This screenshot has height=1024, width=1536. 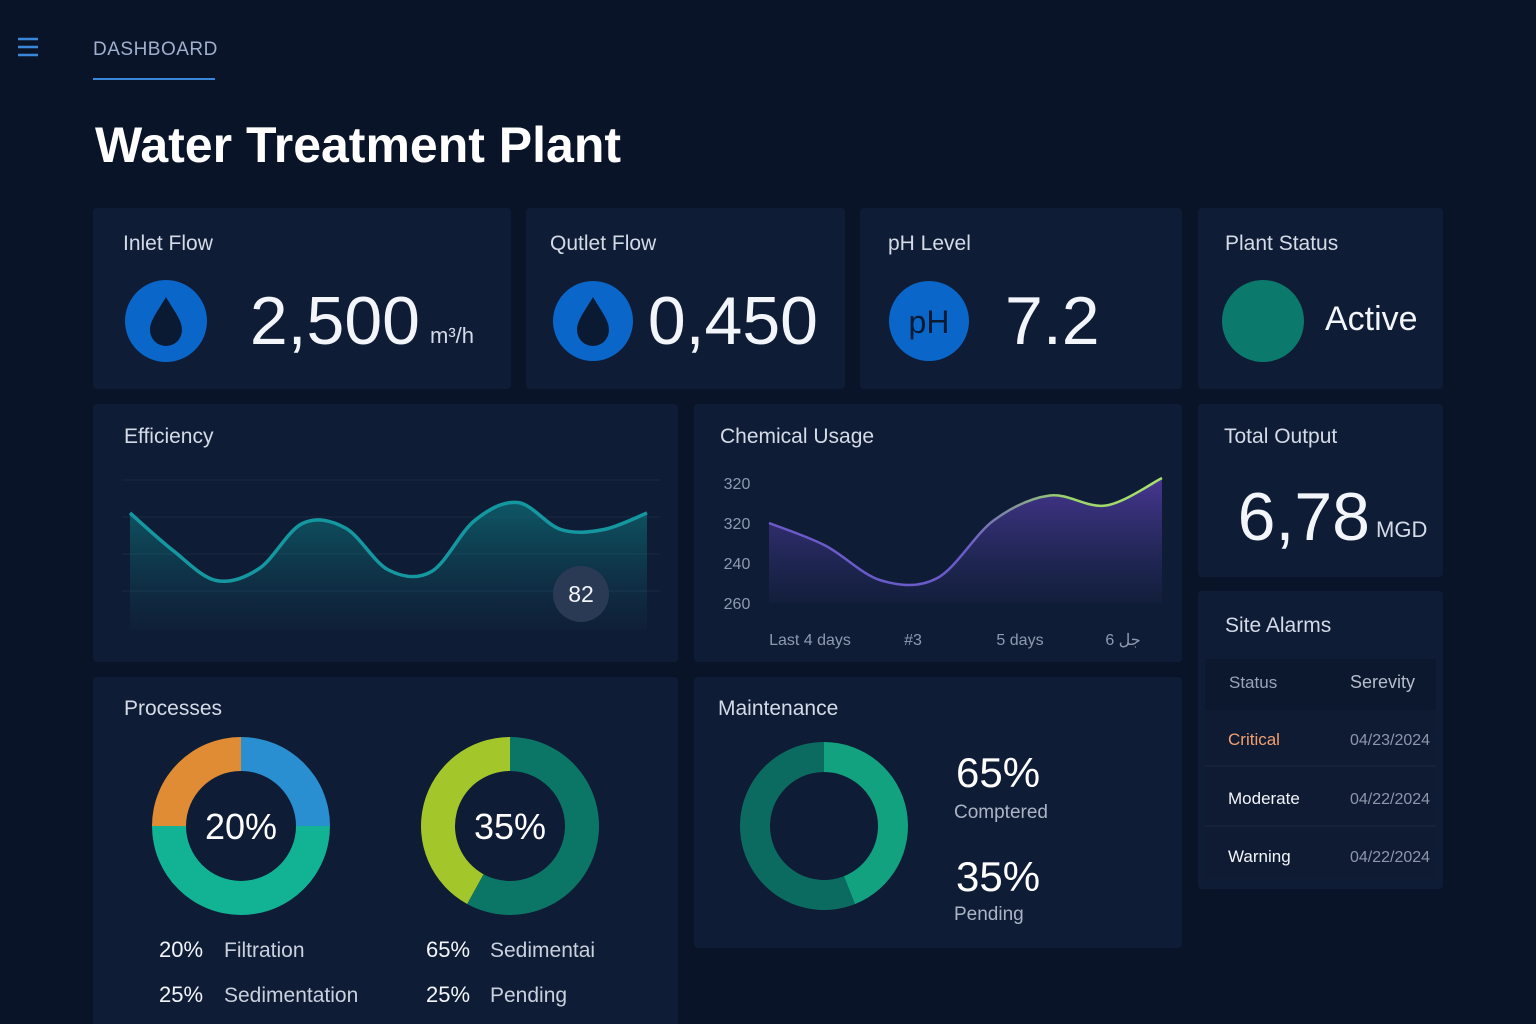 I want to click on total-unit: MGD, so click(x=1401, y=529).